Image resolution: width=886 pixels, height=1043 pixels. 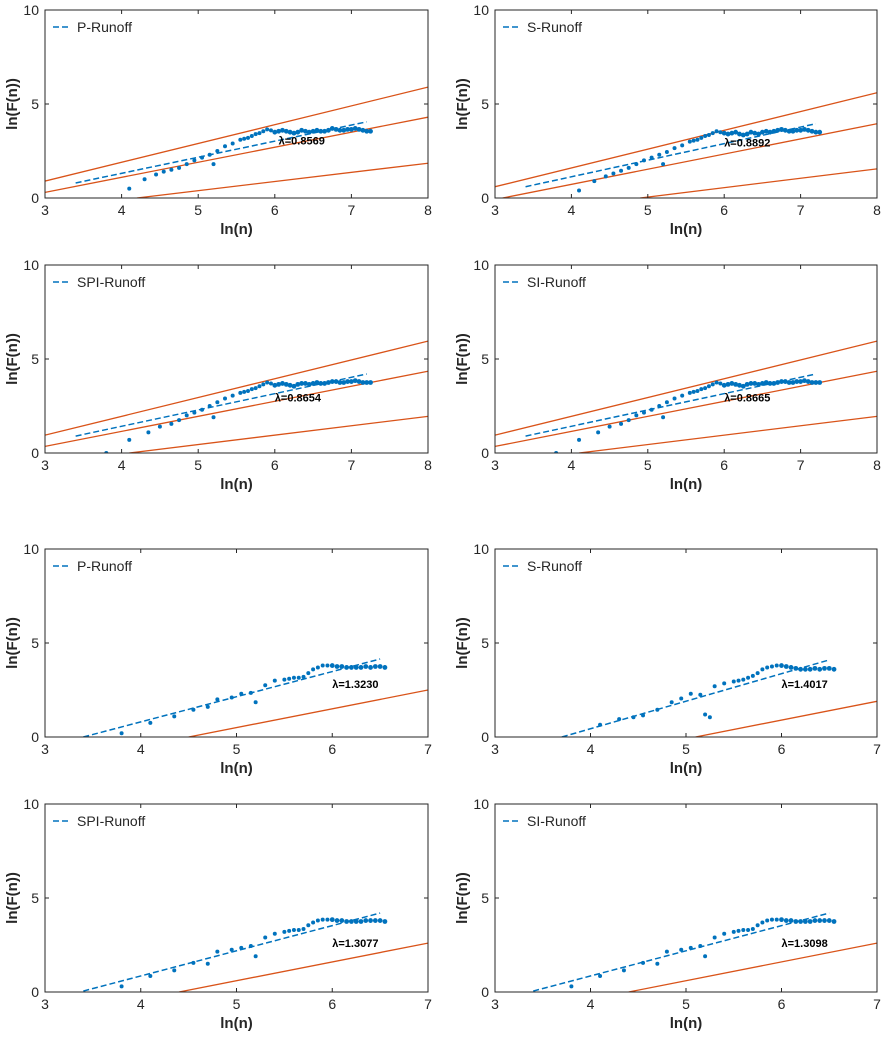 I want to click on legend: P-Runoff, so click(x=92, y=27).